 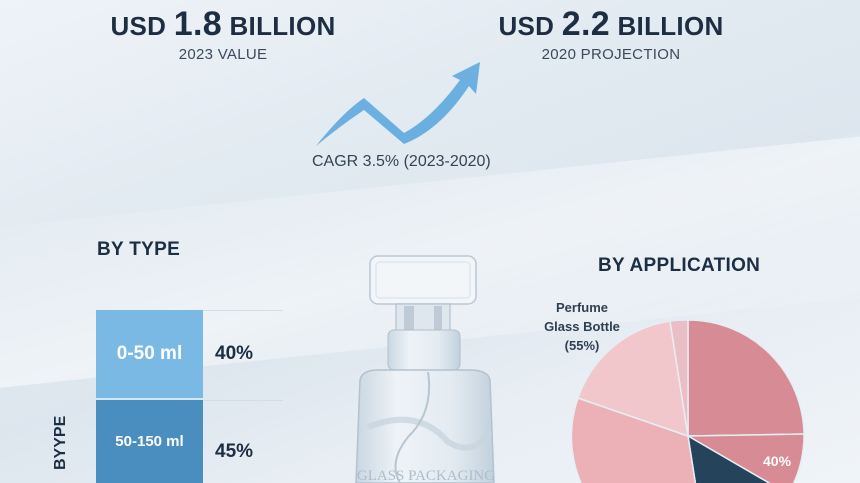 What do you see at coordinates (197, 24) in the screenshot?
I see `current-value-number: 1.8` at bounding box center [197, 24].